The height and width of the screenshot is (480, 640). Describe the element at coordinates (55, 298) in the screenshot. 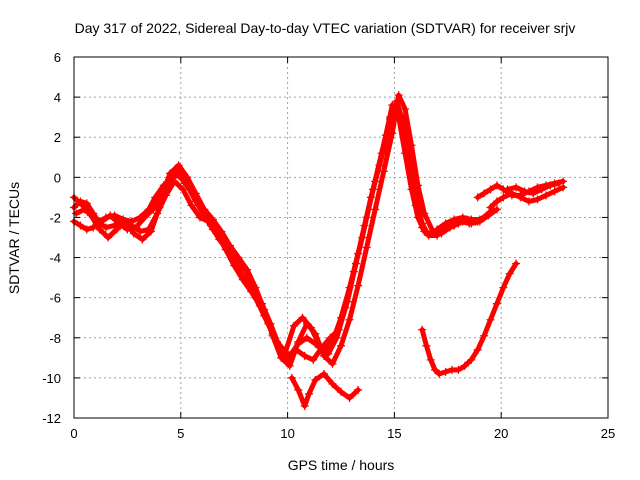

I see `y-tick-label: -6` at that location.